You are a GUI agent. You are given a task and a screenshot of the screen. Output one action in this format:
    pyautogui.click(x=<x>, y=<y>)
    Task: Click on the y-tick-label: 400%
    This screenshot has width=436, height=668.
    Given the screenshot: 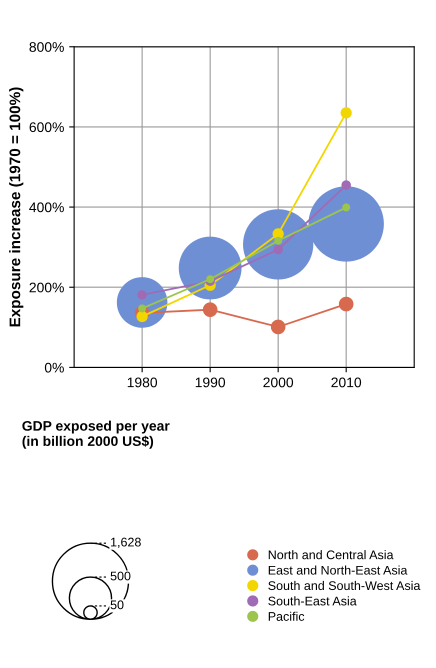 What is the action you would take?
    pyautogui.click(x=46, y=207)
    